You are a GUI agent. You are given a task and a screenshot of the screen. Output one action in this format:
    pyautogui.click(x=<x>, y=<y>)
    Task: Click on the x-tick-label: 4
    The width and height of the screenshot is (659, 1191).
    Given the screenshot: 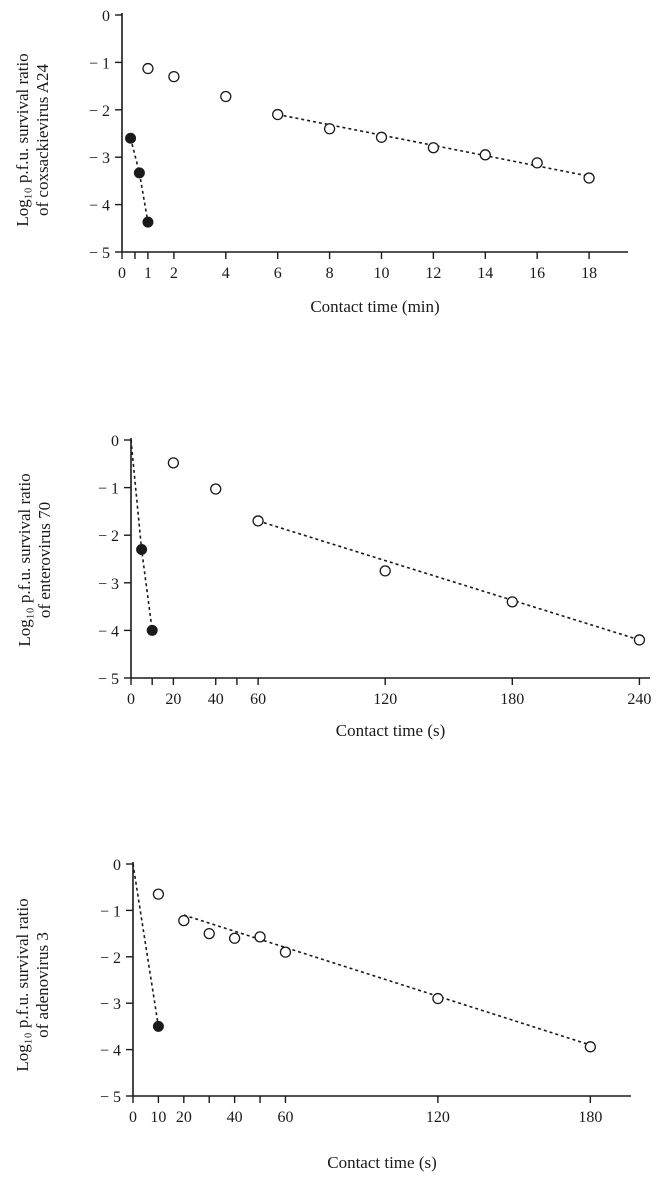 What is the action you would take?
    pyautogui.click(x=226, y=273)
    